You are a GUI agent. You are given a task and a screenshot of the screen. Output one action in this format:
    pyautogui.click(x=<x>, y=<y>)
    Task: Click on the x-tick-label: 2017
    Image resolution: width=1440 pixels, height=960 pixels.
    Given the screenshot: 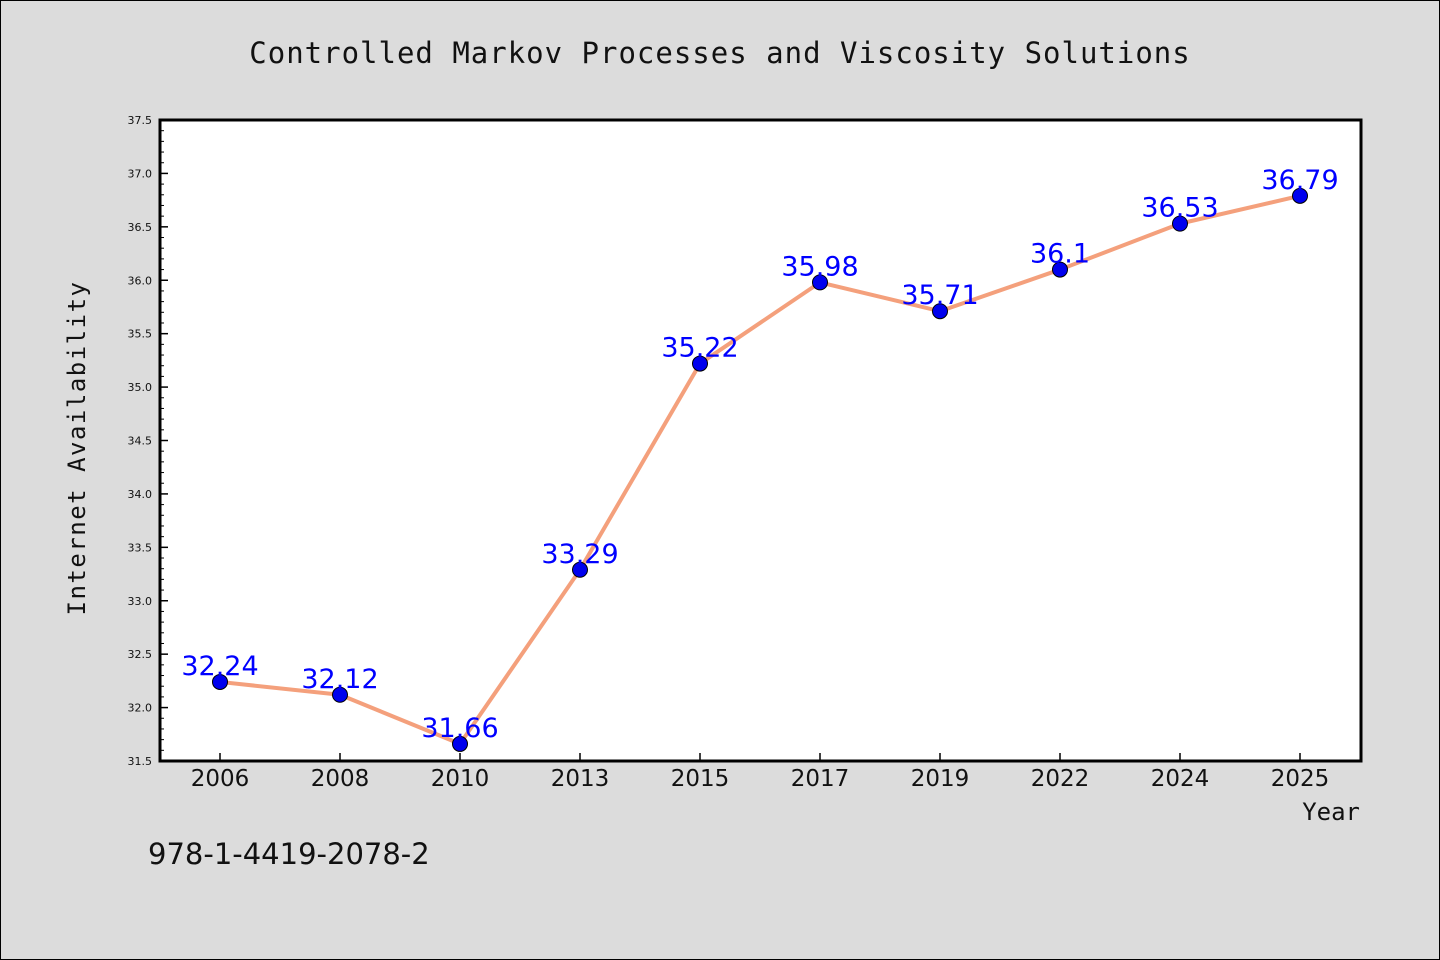 What is the action you would take?
    pyautogui.click(x=820, y=779)
    